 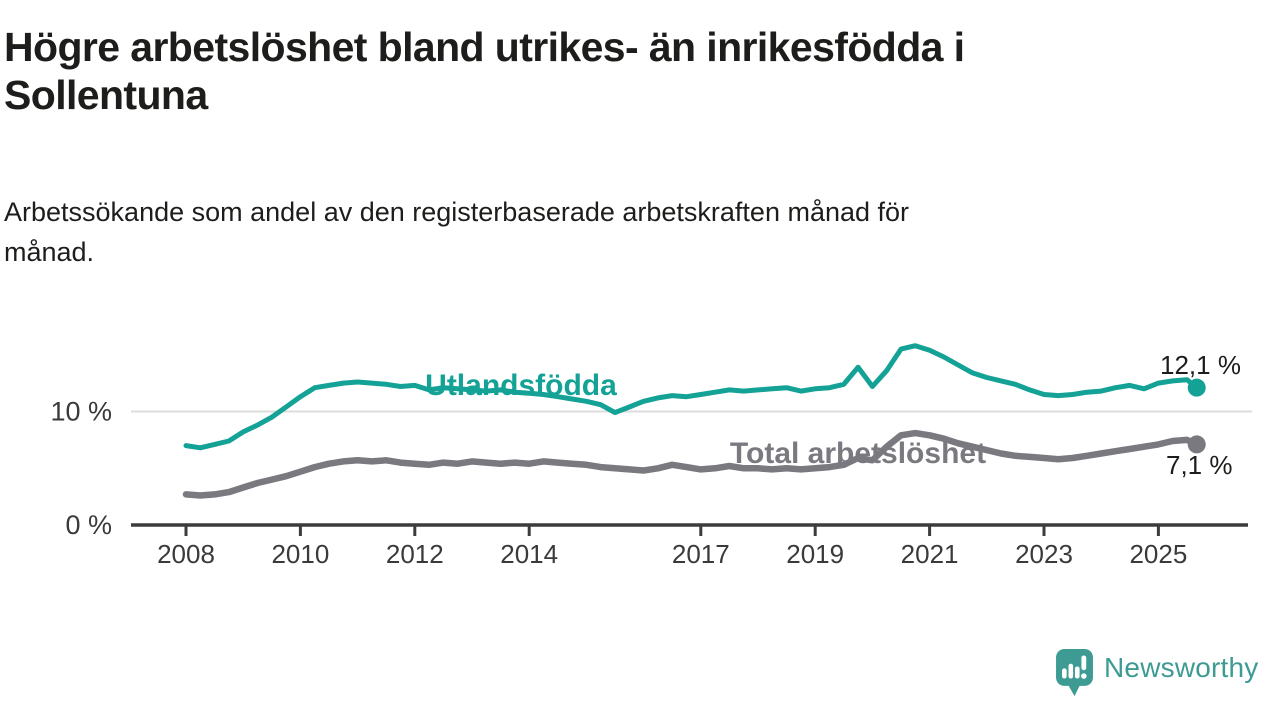 I want to click on x-axis-label-2023: 2023, so click(x=1044, y=554).